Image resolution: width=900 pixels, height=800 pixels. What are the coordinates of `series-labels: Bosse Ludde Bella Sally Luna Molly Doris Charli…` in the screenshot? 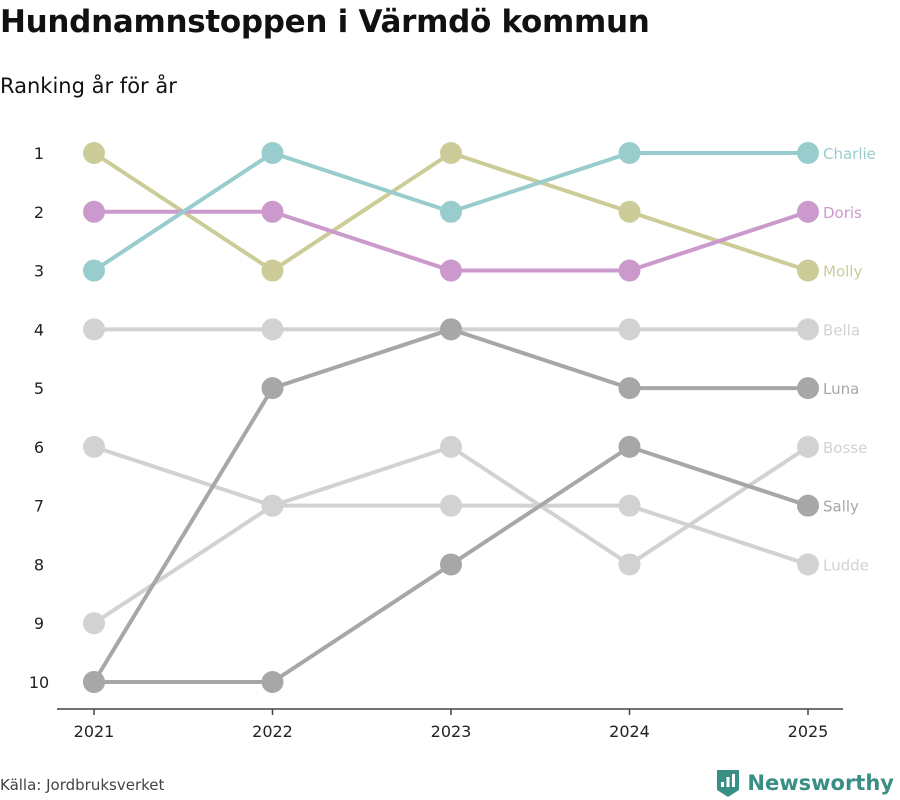 It's located at (849, 359).